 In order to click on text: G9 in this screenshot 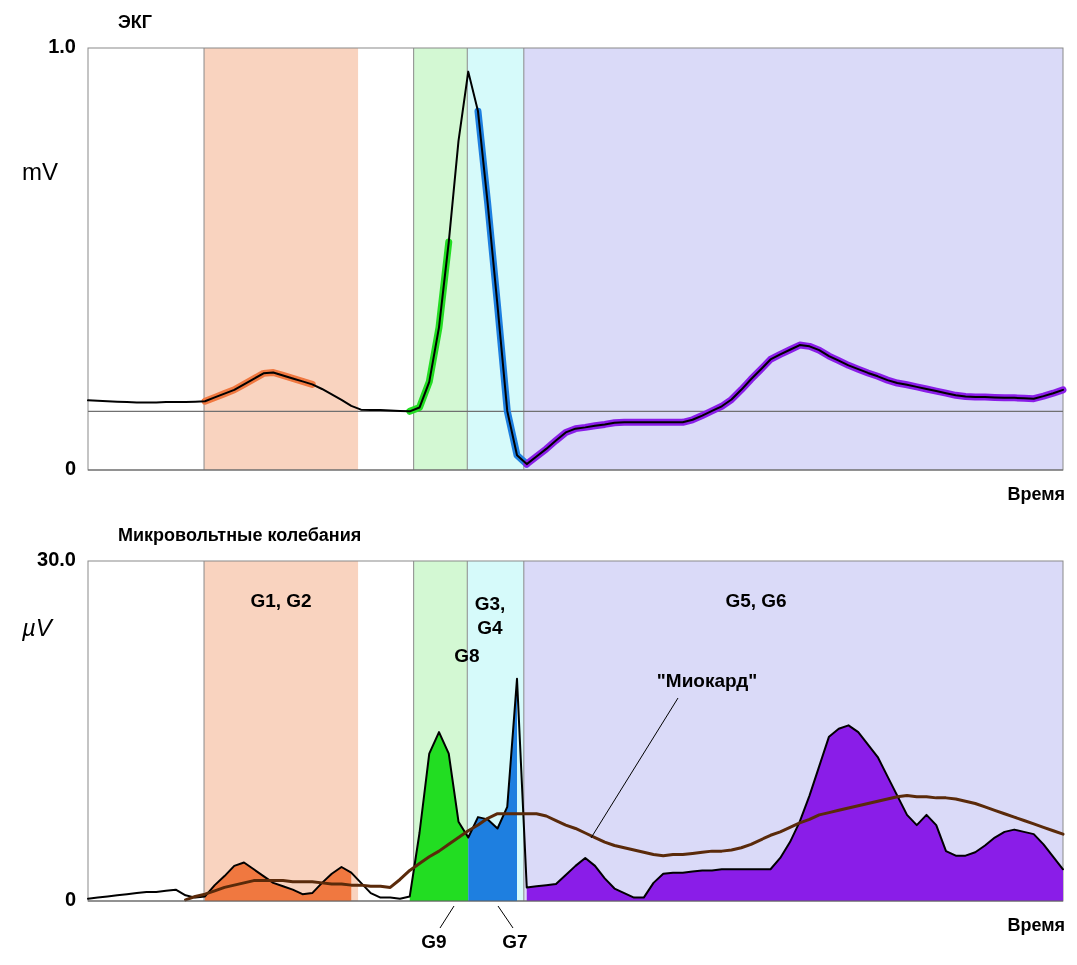, I will do `click(434, 942)`.